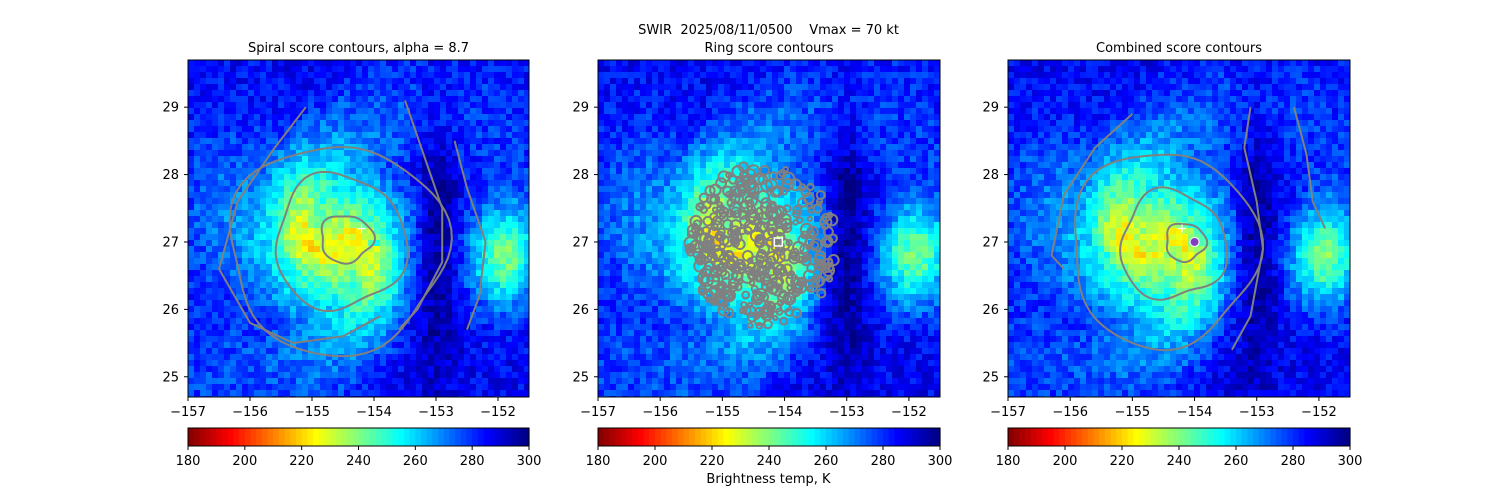 The height and width of the screenshot is (500, 1500). I want to click on contour-spiral-arm-west, so click(1092, 191).